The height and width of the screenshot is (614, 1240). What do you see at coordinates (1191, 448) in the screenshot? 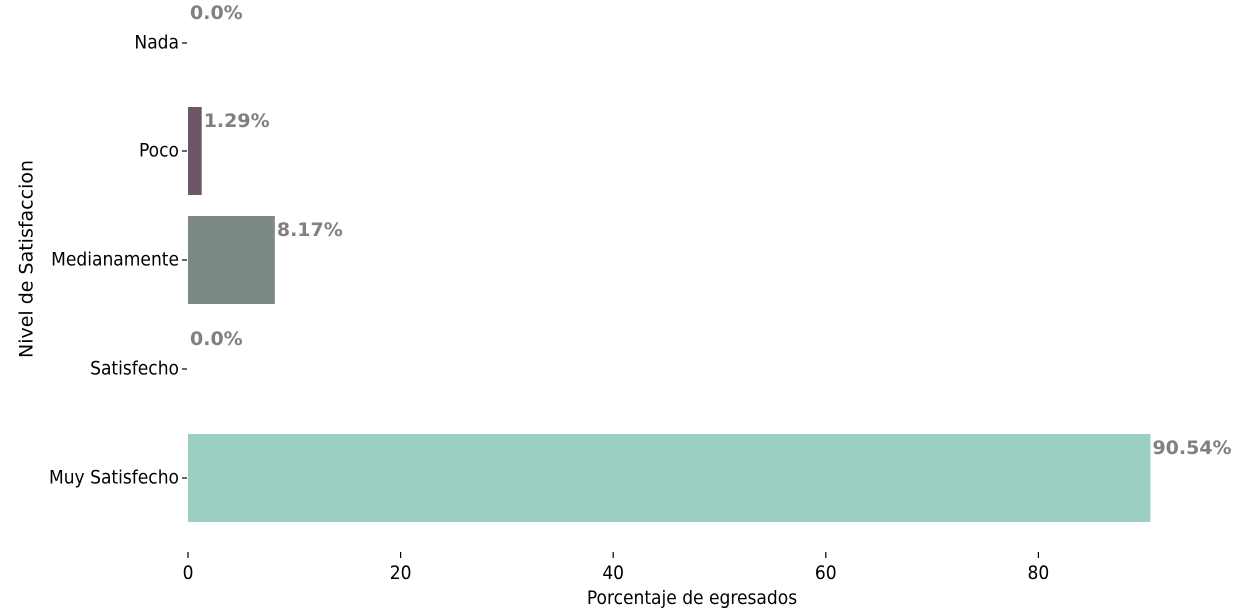
I see `data-label-muy-satisfecho: 90.54%` at bounding box center [1191, 448].